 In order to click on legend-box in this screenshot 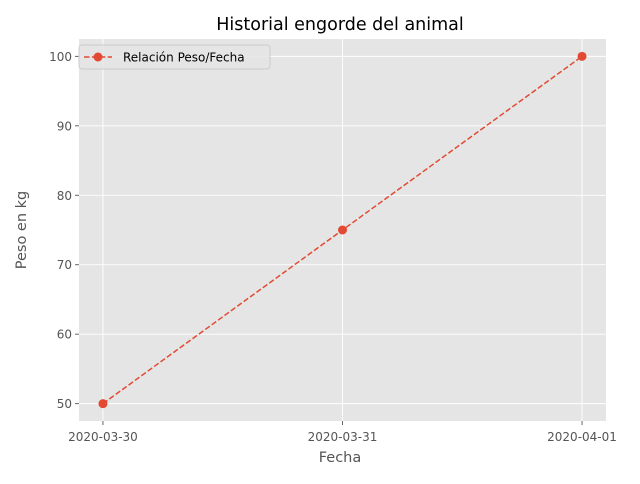, I will do `click(174, 57)`.